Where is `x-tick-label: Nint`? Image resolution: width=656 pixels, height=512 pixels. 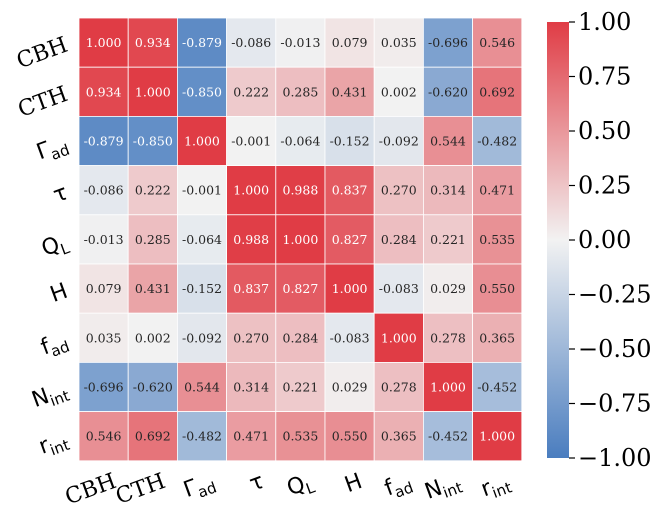 x-tick-label: Nint is located at coordinates (444, 488).